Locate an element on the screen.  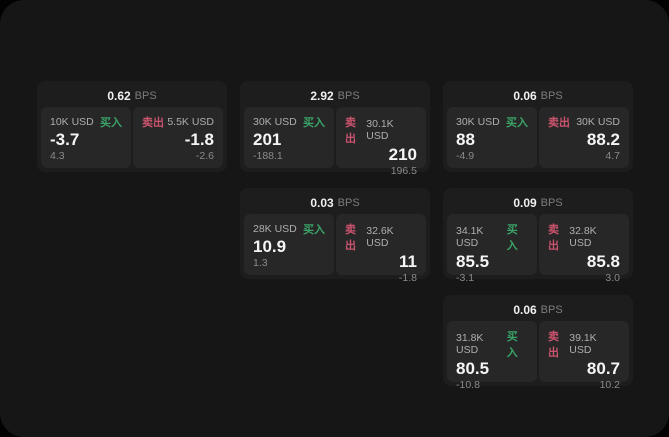
buy-panel: 31.8K USD 买入 80.5 -10.8 is located at coordinates (492, 356).